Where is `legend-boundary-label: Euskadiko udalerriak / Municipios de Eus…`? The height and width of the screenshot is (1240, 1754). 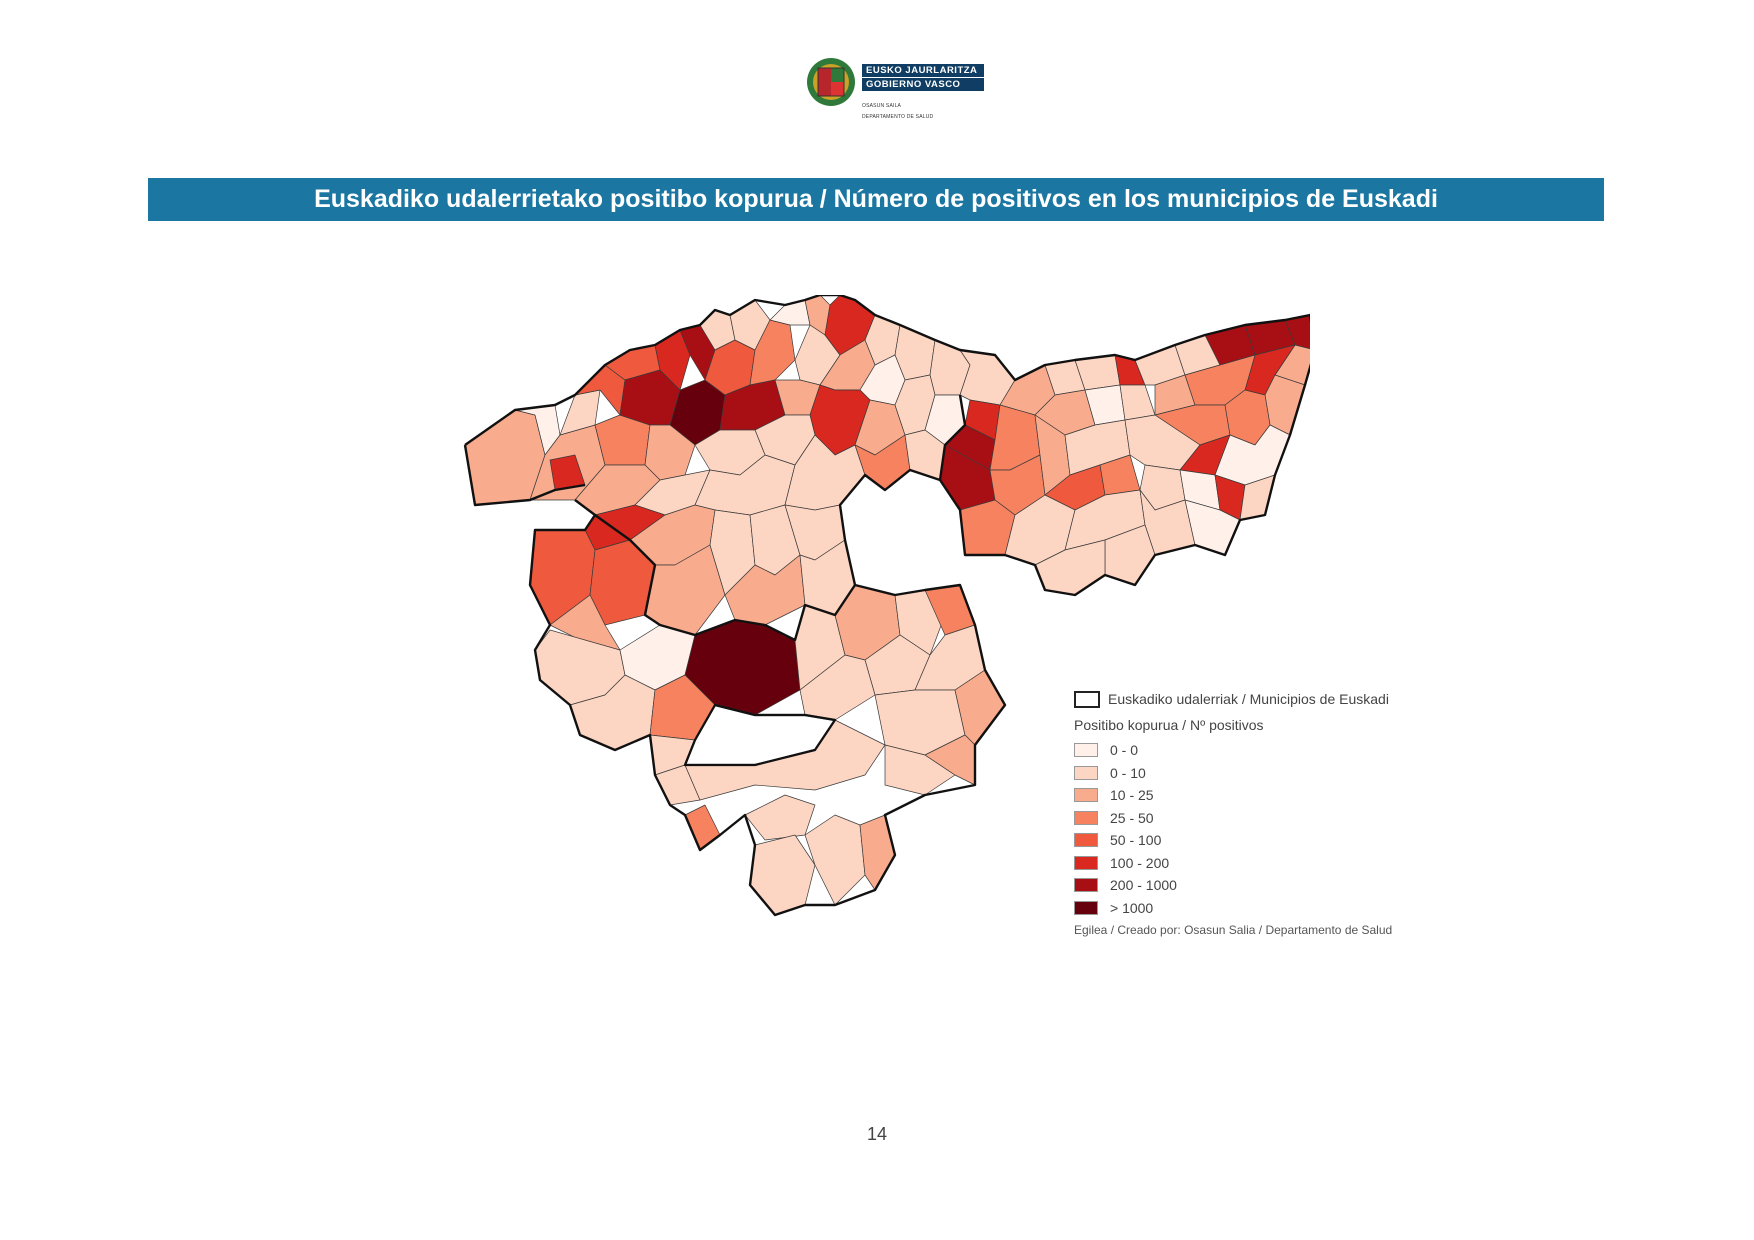 legend-boundary-label: Euskadiko udalerriak / Municipios de Eus… is located at coordinates (1248, 699).